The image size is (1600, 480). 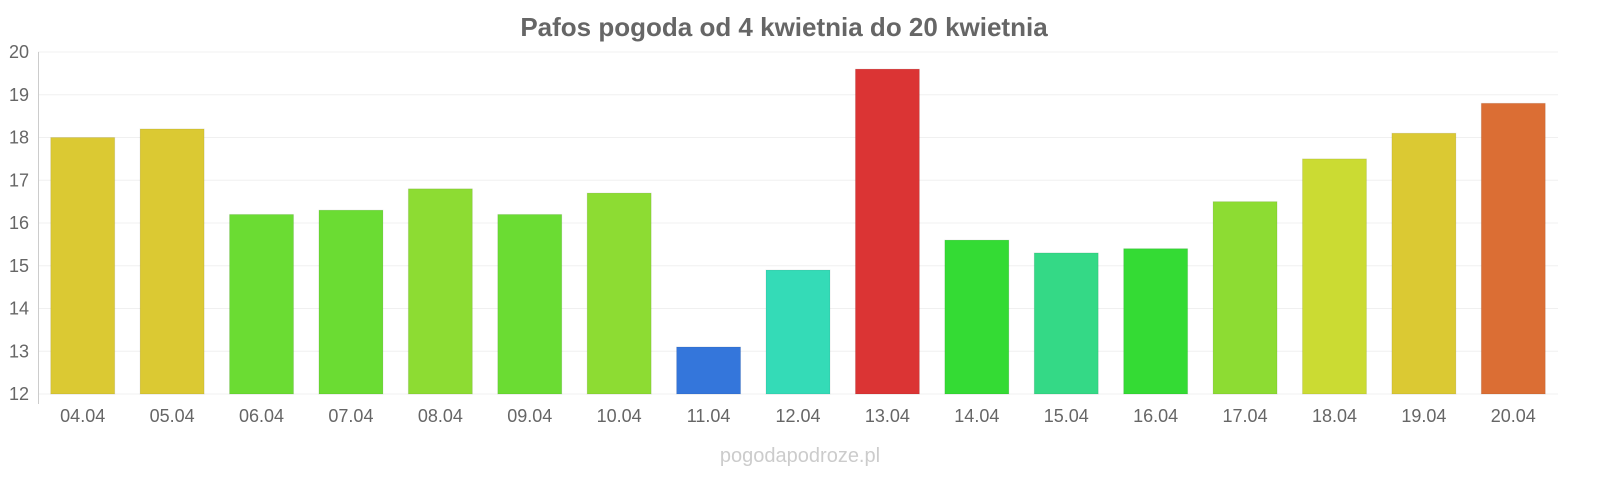 What do you see at coordinates (1245, 298) in the screenshot?
I see `bar-17.04` at bounding box center [1245, 298].